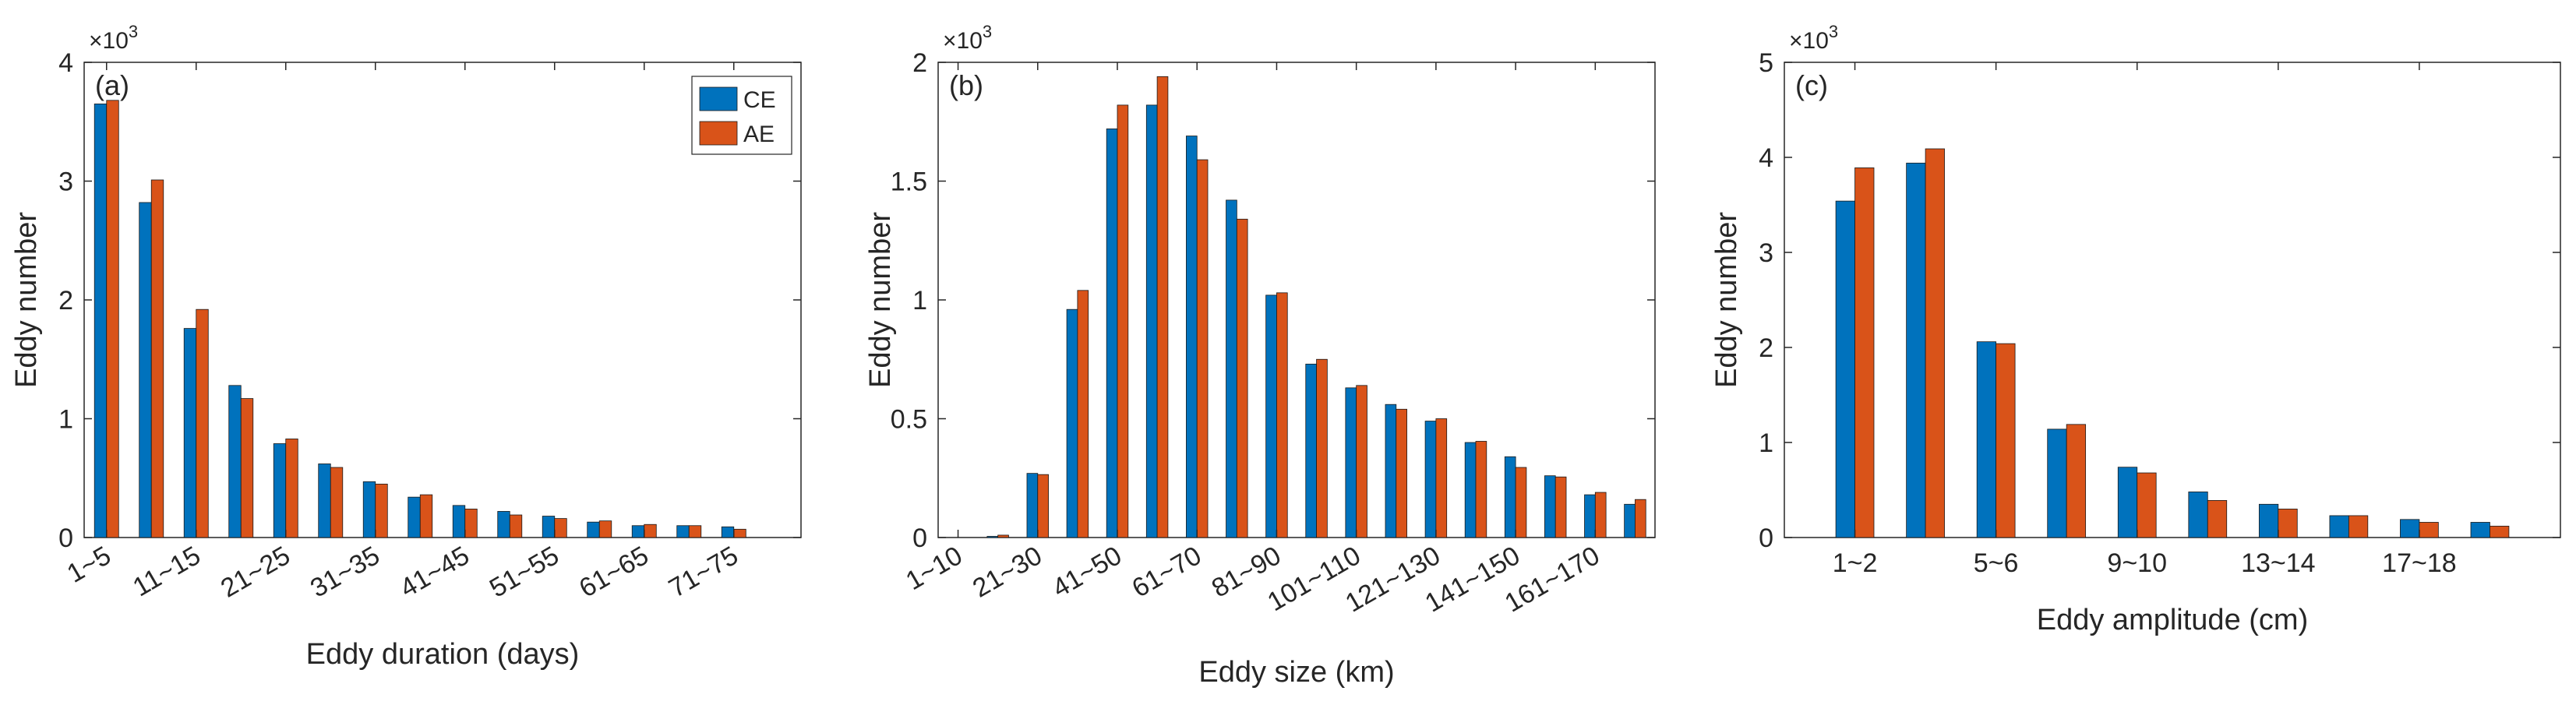 Image resolution: width=2576 pixels, height=705 pixels. Describe the element at coordinates (112, 85) in the screenshot. I see `panel-label: (a)` at that location.